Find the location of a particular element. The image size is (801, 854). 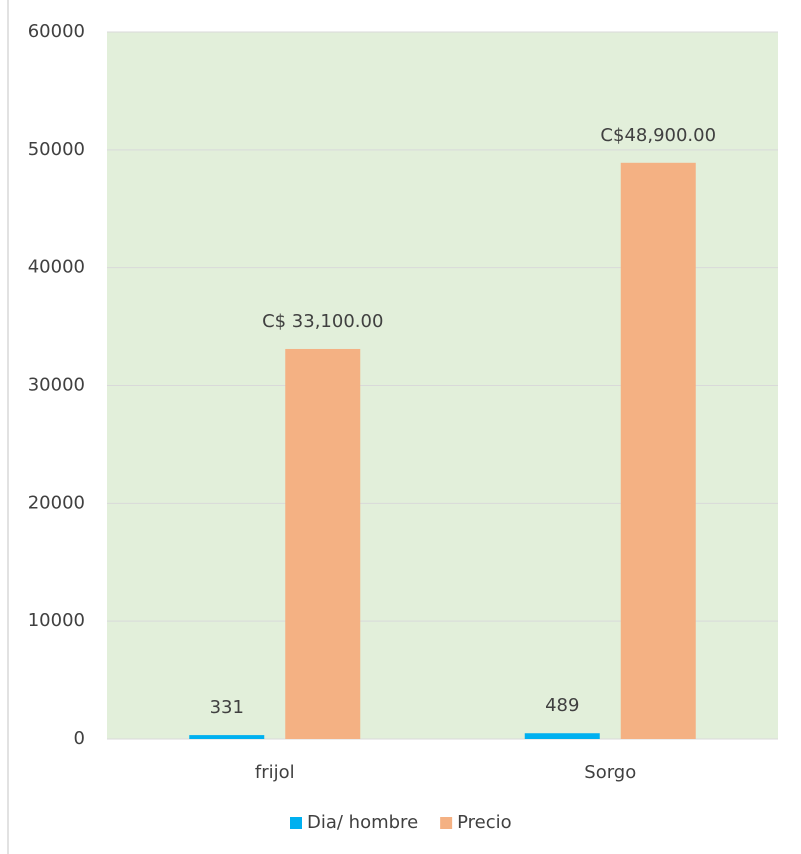

data-label: C$48,900.00 is located at coordinates (658, 135).